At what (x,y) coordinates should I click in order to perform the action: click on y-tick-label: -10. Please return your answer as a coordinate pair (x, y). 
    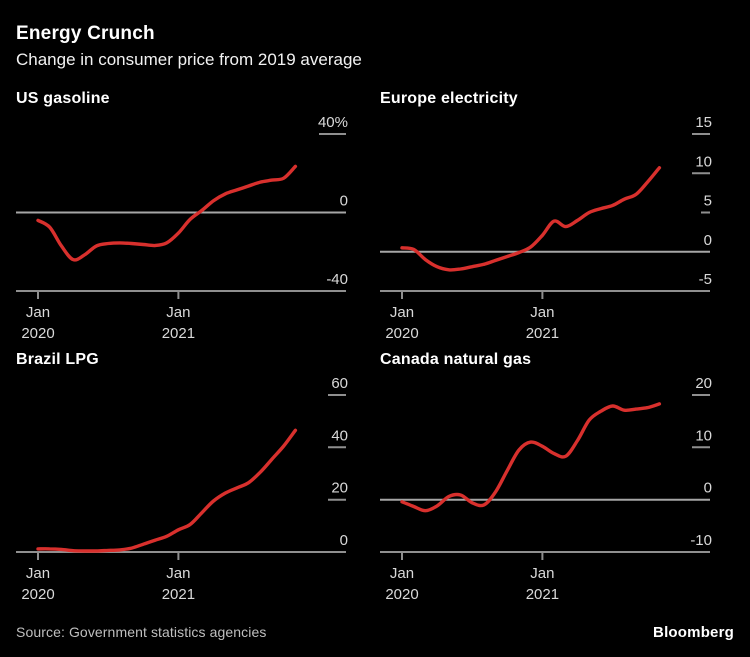
    Looking at the image, I should click on (701, 540).